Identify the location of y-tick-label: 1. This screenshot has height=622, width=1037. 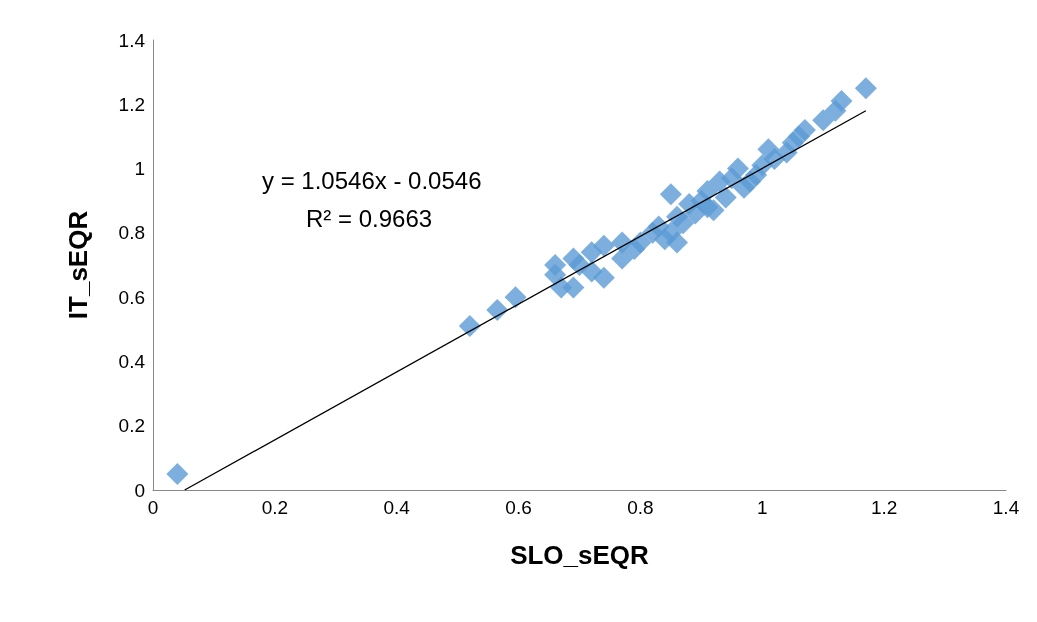
(139, 169).